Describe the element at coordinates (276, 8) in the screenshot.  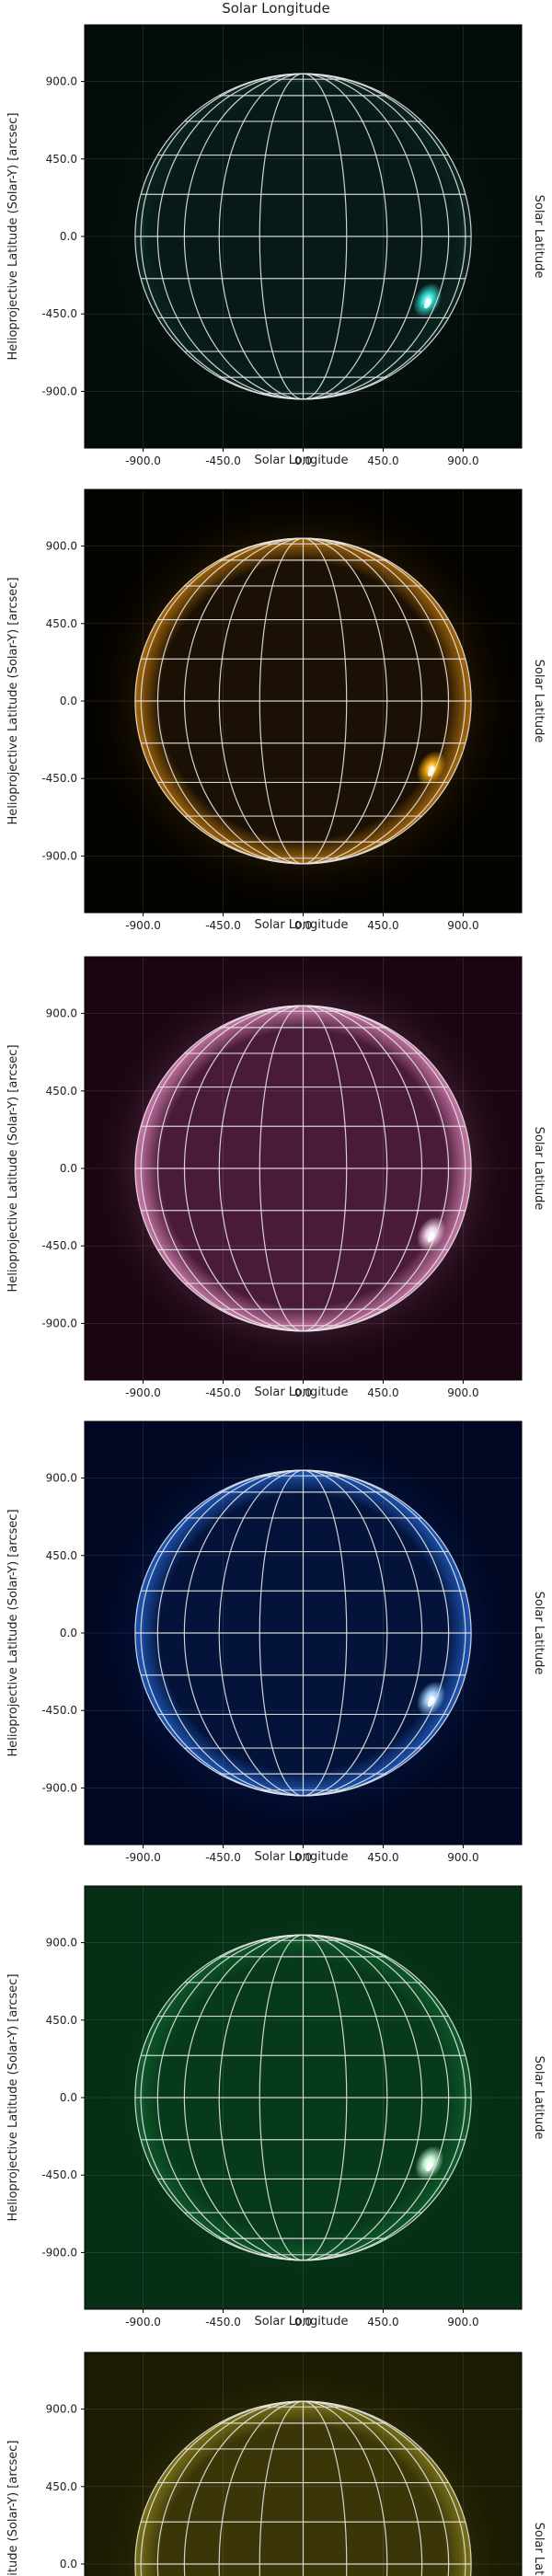
I see `page-title: Solar Longitude` at that location.